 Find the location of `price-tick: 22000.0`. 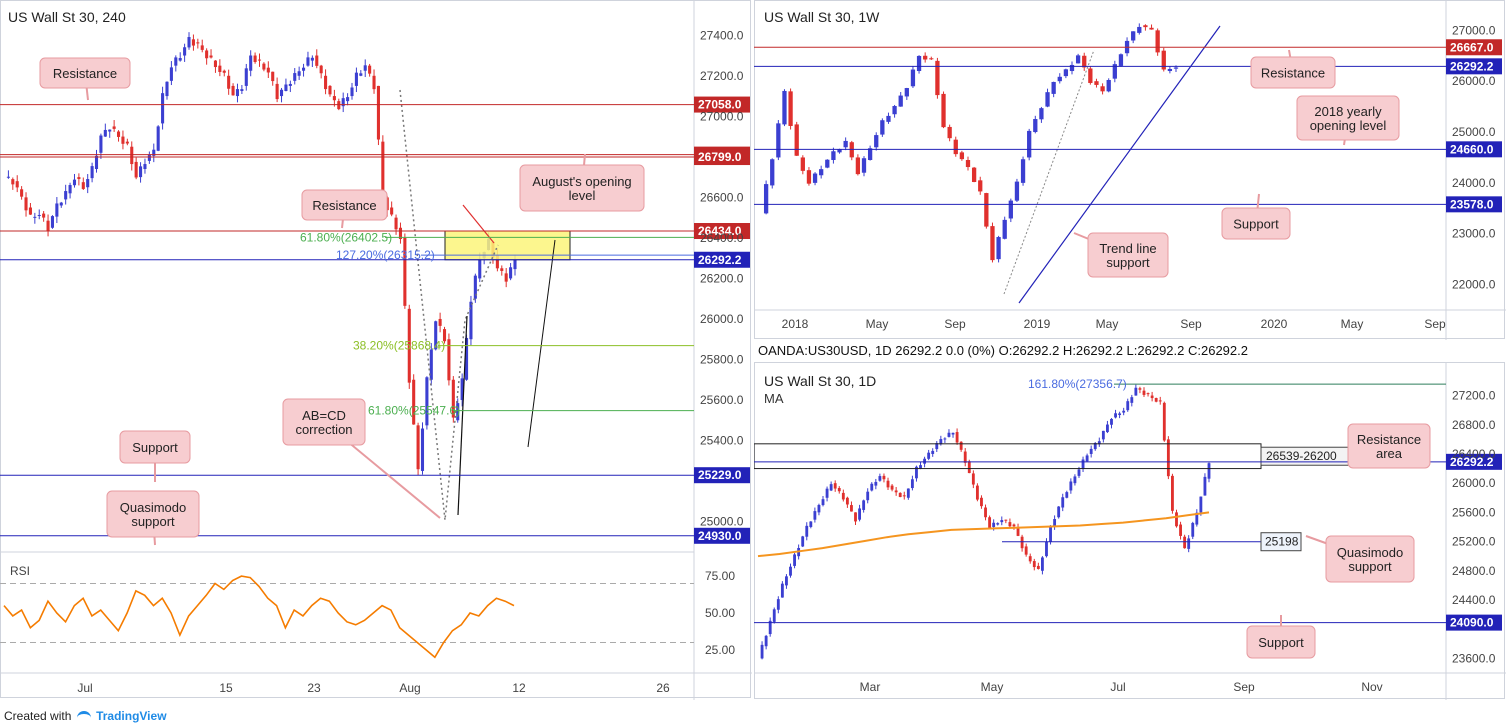

price-tick: 22000.0 is located at coordinates (1474, 285).